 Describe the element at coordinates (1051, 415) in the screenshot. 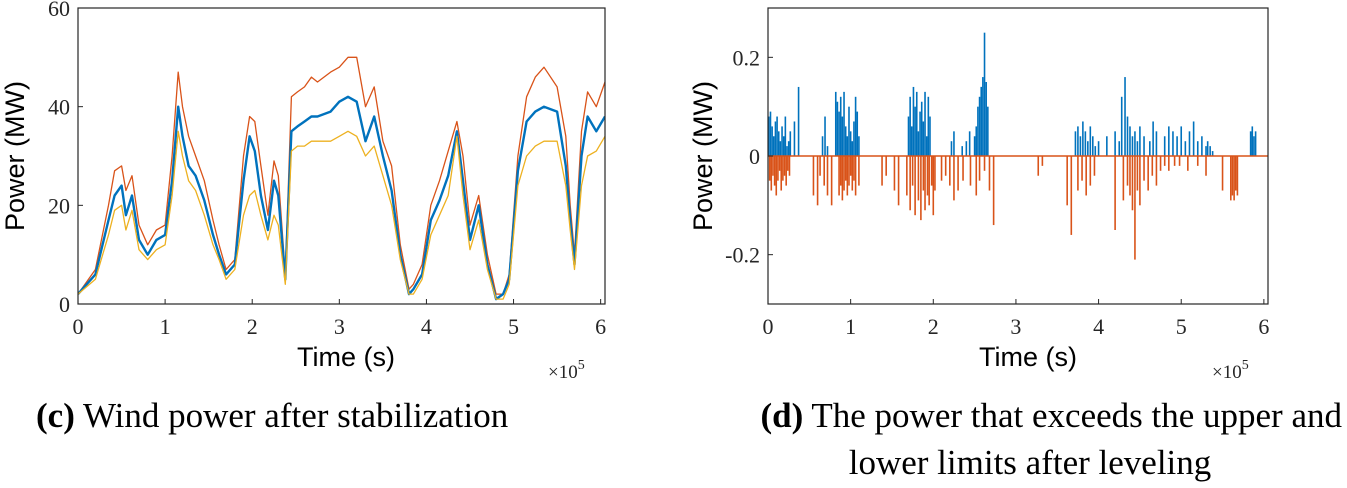

I see `chart2-caption-line1: (d) The power that exceeds the upper and` at that location.